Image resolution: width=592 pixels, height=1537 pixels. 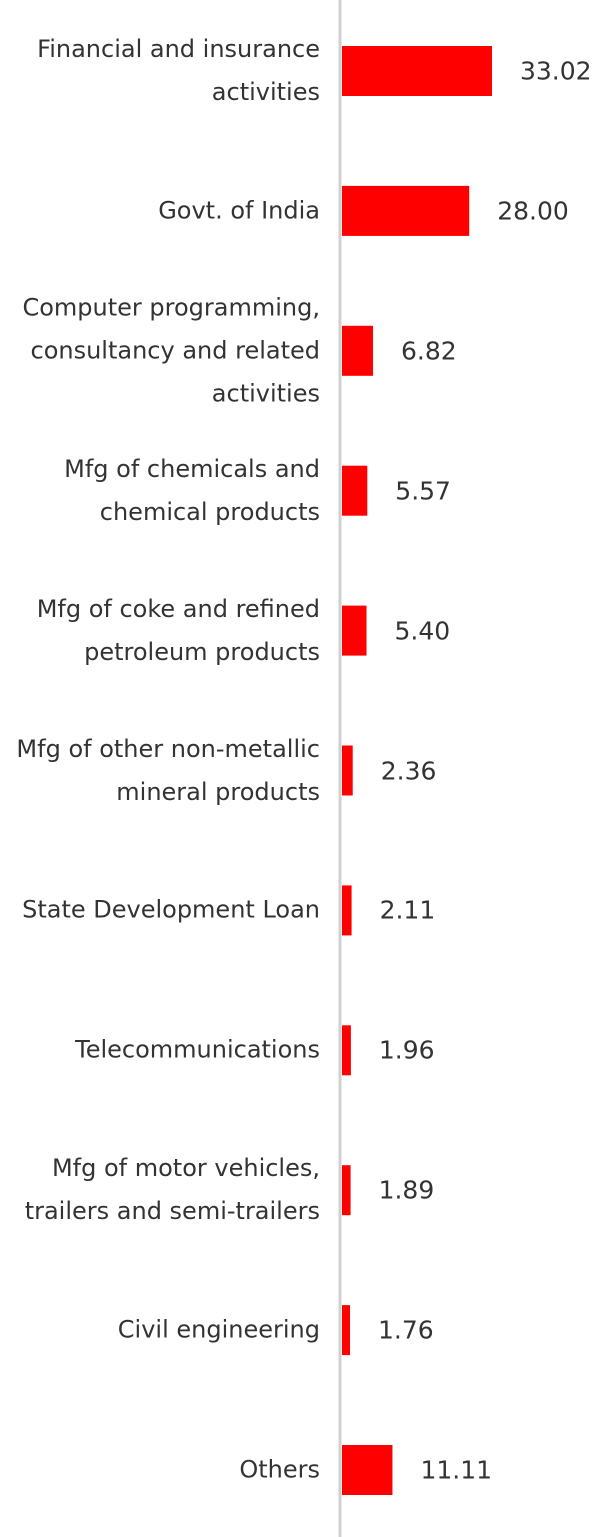 What do you see at coordinates (533, 211) in the screenshot?
I see `value-label: 28.00` at bounding box center [533, 211].